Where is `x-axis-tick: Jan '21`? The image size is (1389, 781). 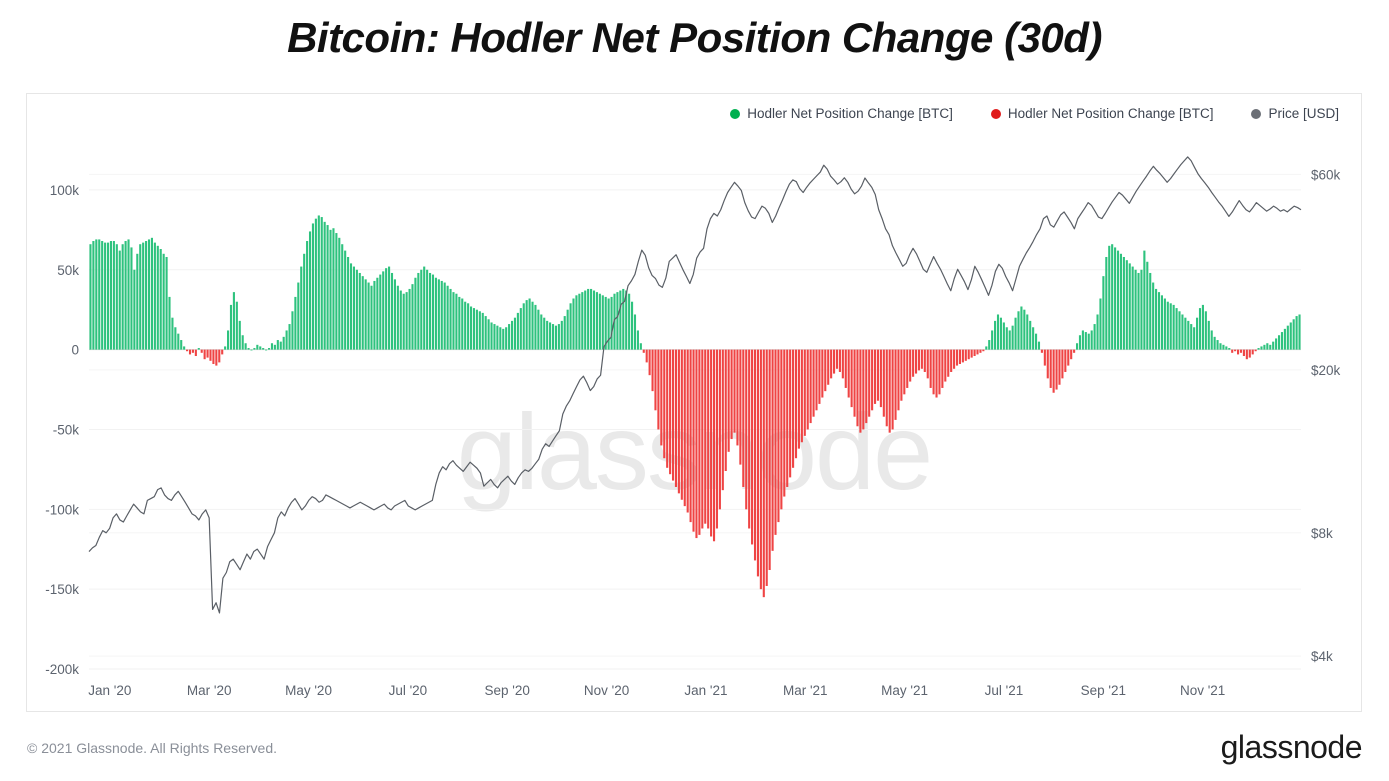 x-axis-tick: Jan '21 is located at coordinates (706, 690).